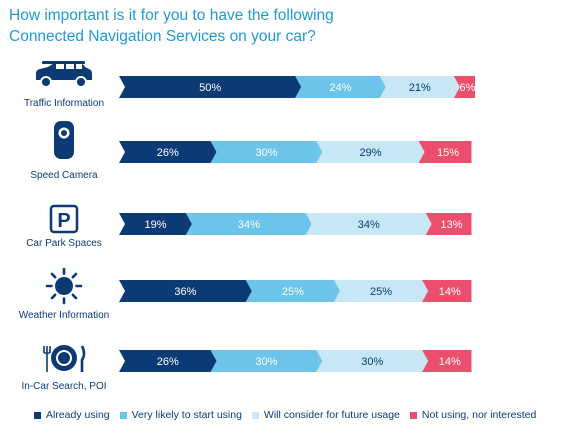 The image size is (565, 438). I want to click on category-icons: P, so click(64, 216).